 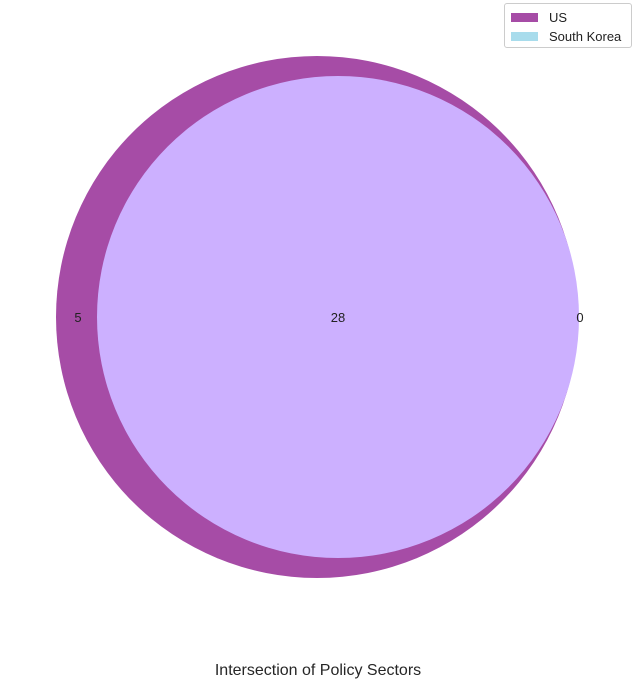 What do you see at coordinates (524, 36) in the screenshot?
I see `legend-swatch-south-korea` at bounding box center [524, 36].